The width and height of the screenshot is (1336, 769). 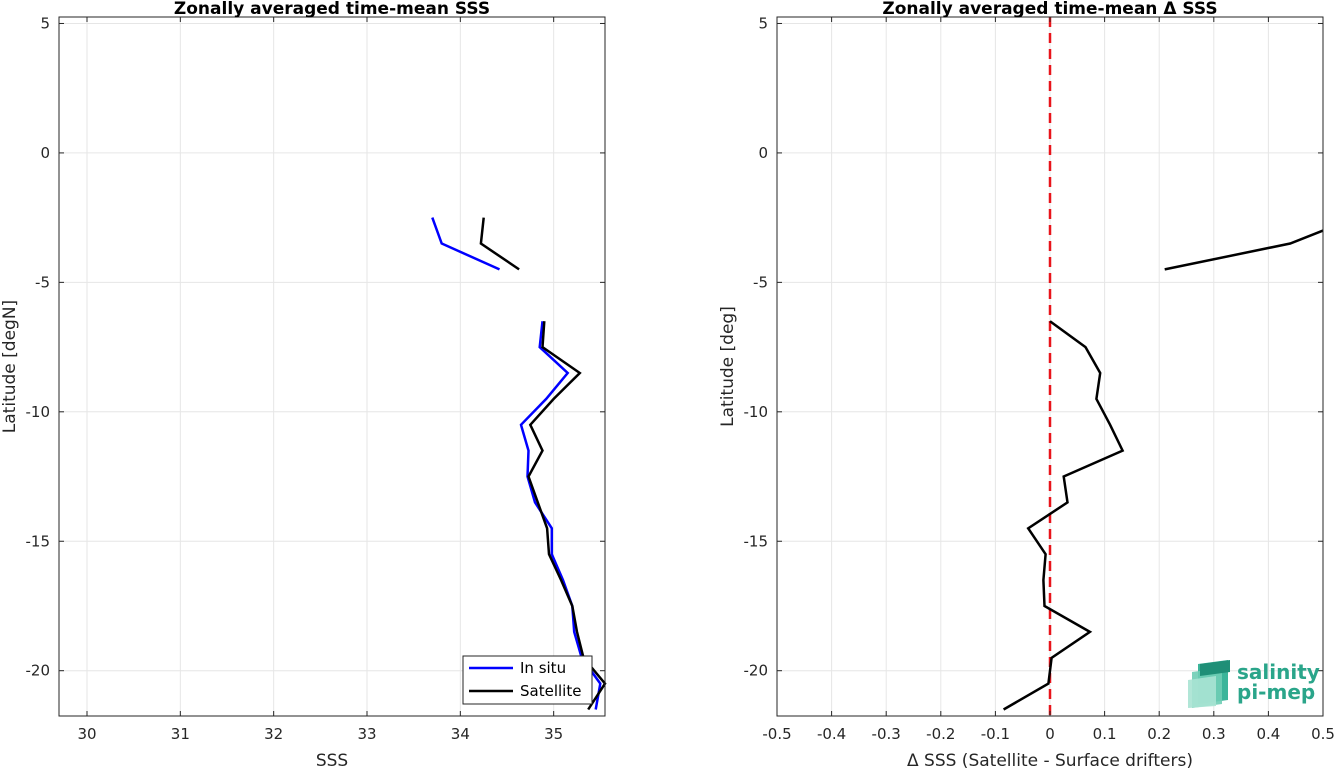 I want to click on x-axis-label: Δ SSS (Satellite - Surface drifters), so click(x=1050, y=760).